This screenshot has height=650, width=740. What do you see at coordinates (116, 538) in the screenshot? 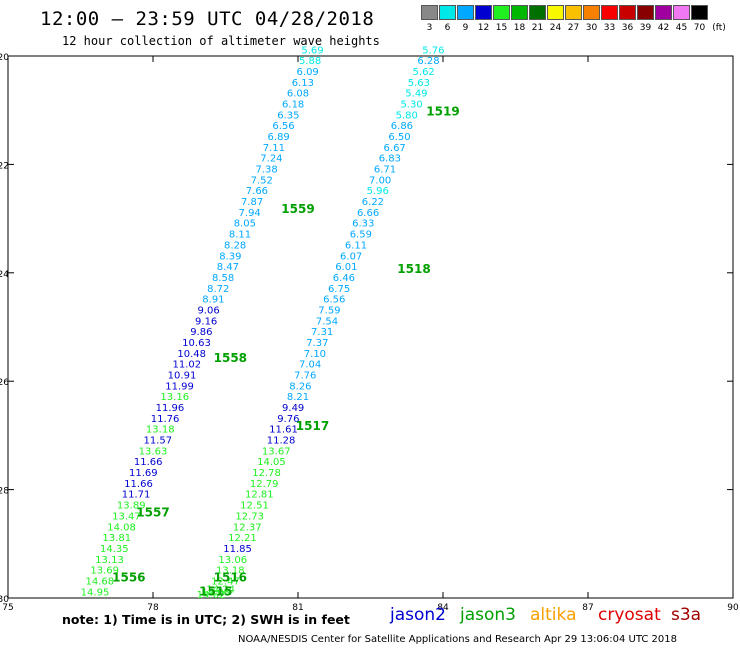
I see `wave-height-label: 13.81` at bounding box center [116, 538].